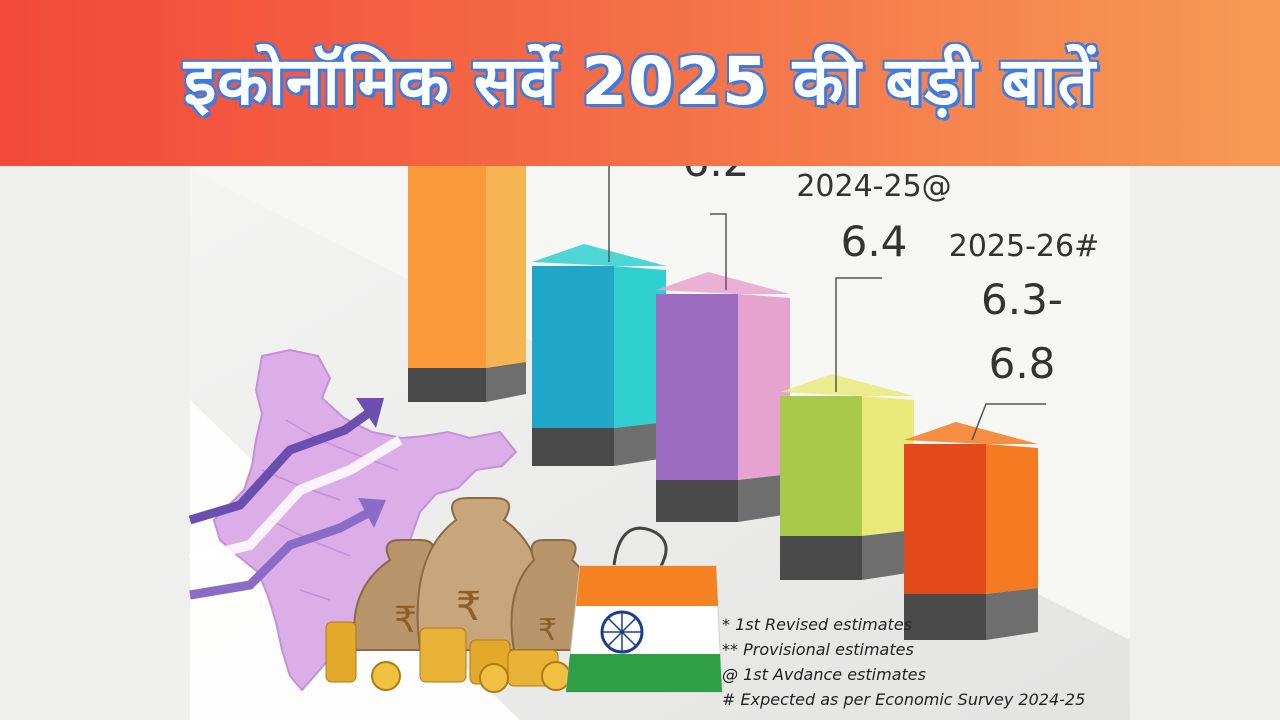 The width and height of the screenshot is (1280, 720). I want to click on value-label: 6.4, so click(874, 241).